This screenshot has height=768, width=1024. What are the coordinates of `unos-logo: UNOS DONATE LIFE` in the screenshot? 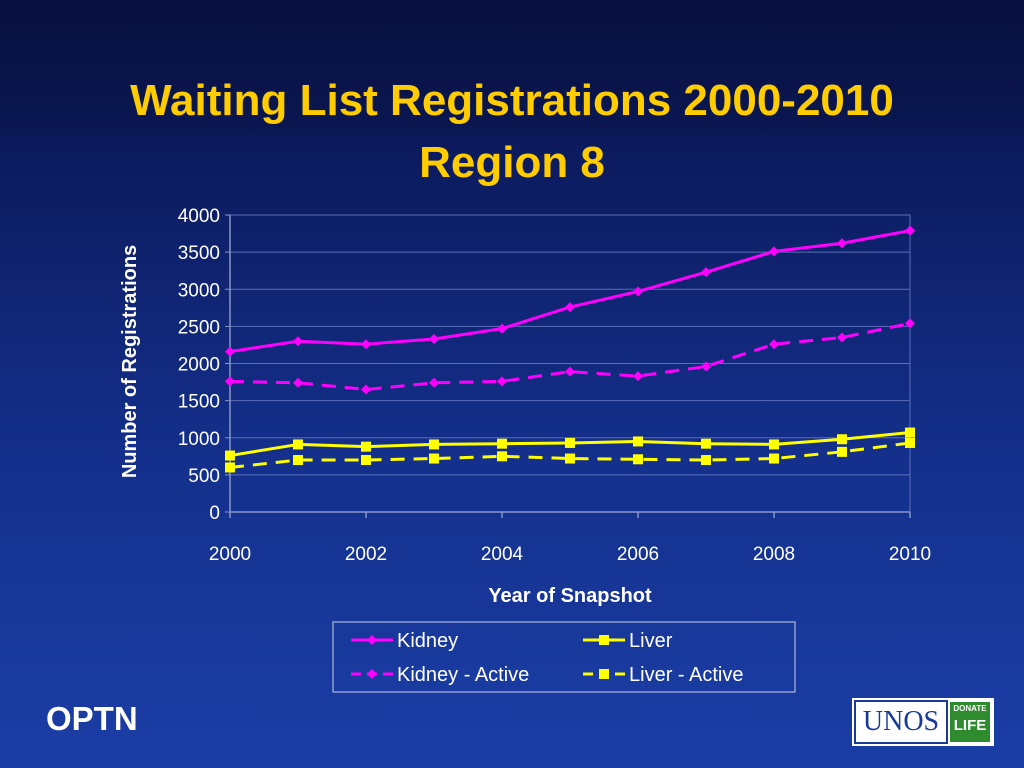 It's located at (923, 722).